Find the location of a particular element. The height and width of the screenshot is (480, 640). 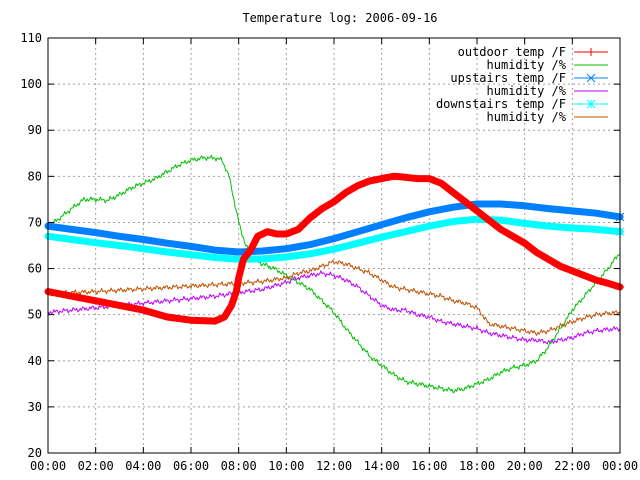

y-tick-label: 60 is located at coordinates (35, 269).